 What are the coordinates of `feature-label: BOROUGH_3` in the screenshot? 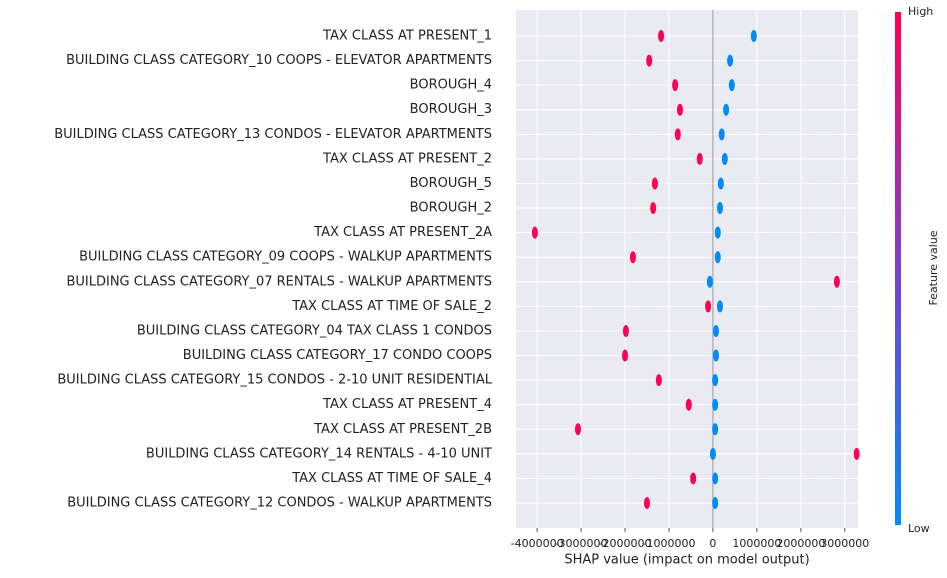 It's located at (451, 109).